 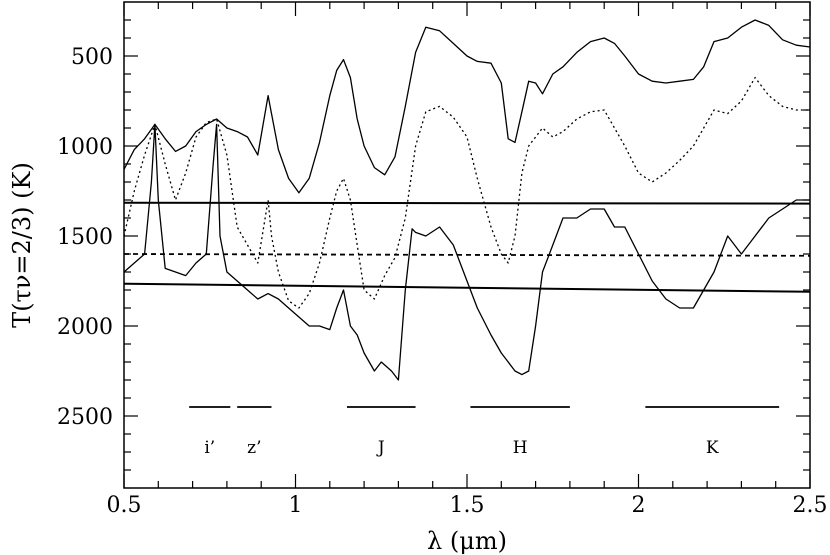 I want to click on x-tick-label: 2.5, so click(x=810, y=505).